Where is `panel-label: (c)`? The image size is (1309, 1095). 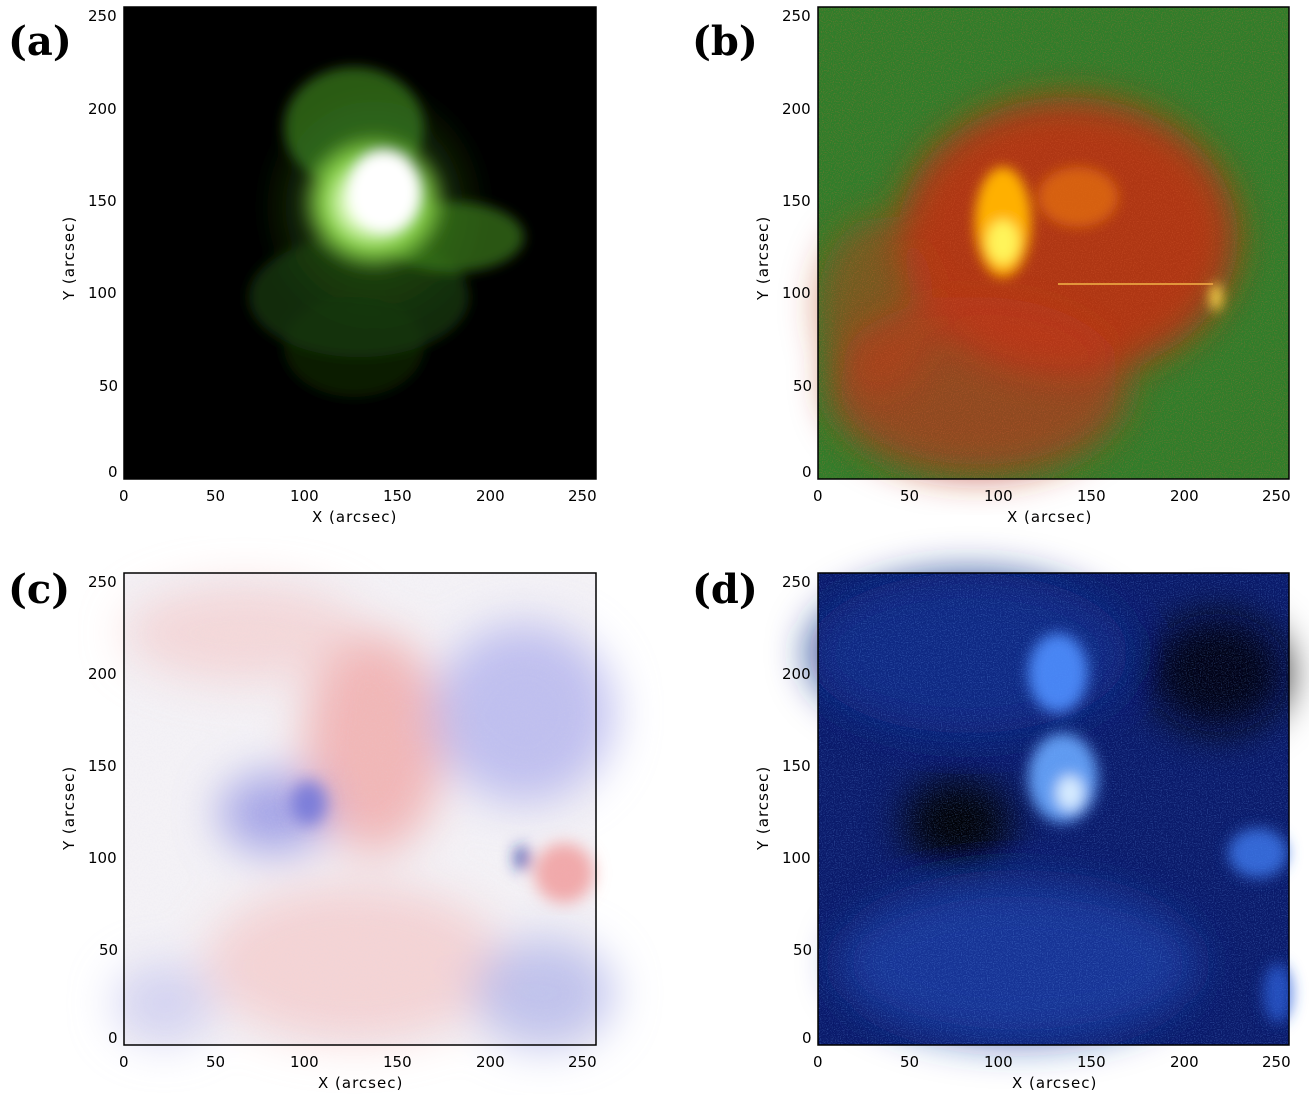
panel-label: (c) is located at coordinates (39, 589).